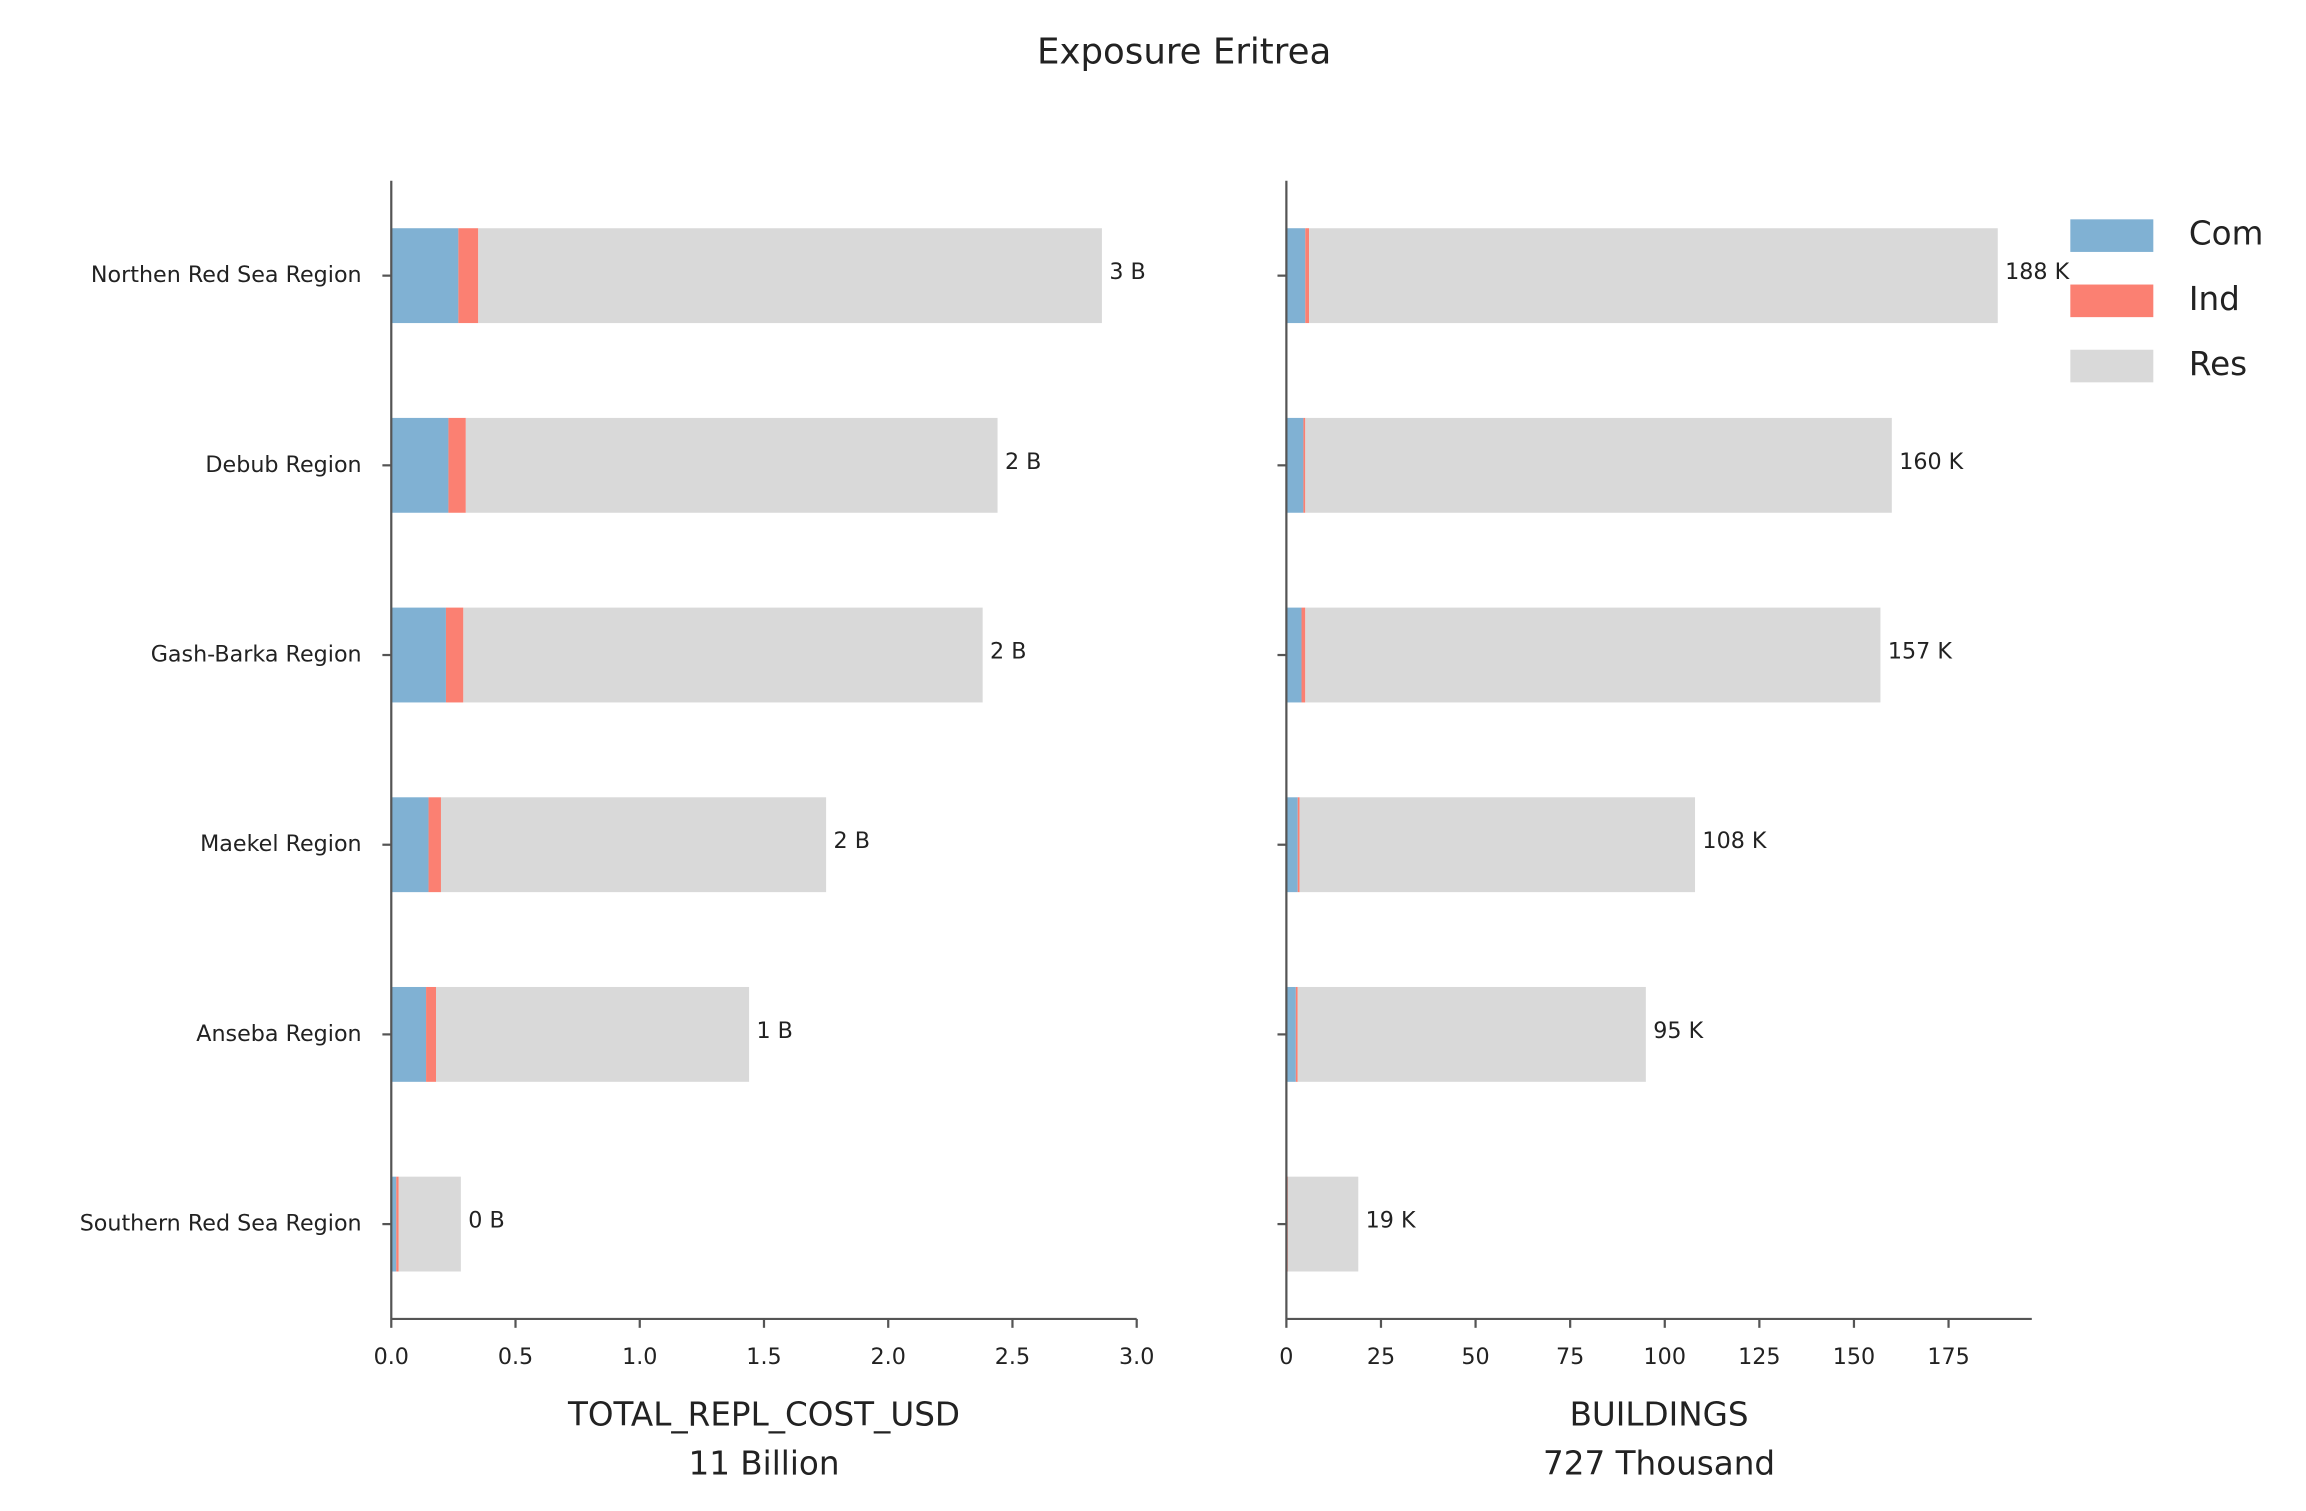 This screenshot has width=2306, height=1511. What do you see at coordinates (283, 465) in the screenshot?
I see `y-tick-label: Debub Region` at bounding box center [283, 465].